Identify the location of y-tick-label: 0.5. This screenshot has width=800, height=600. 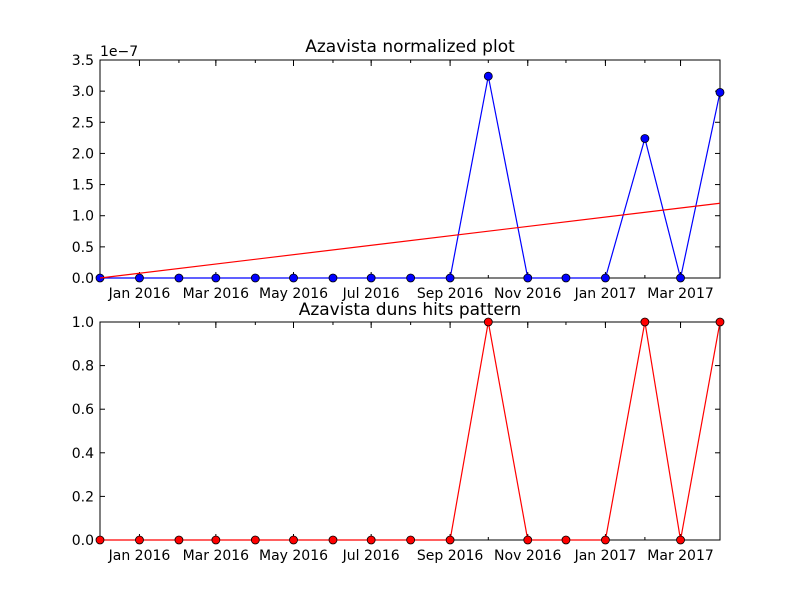
(83, 248).